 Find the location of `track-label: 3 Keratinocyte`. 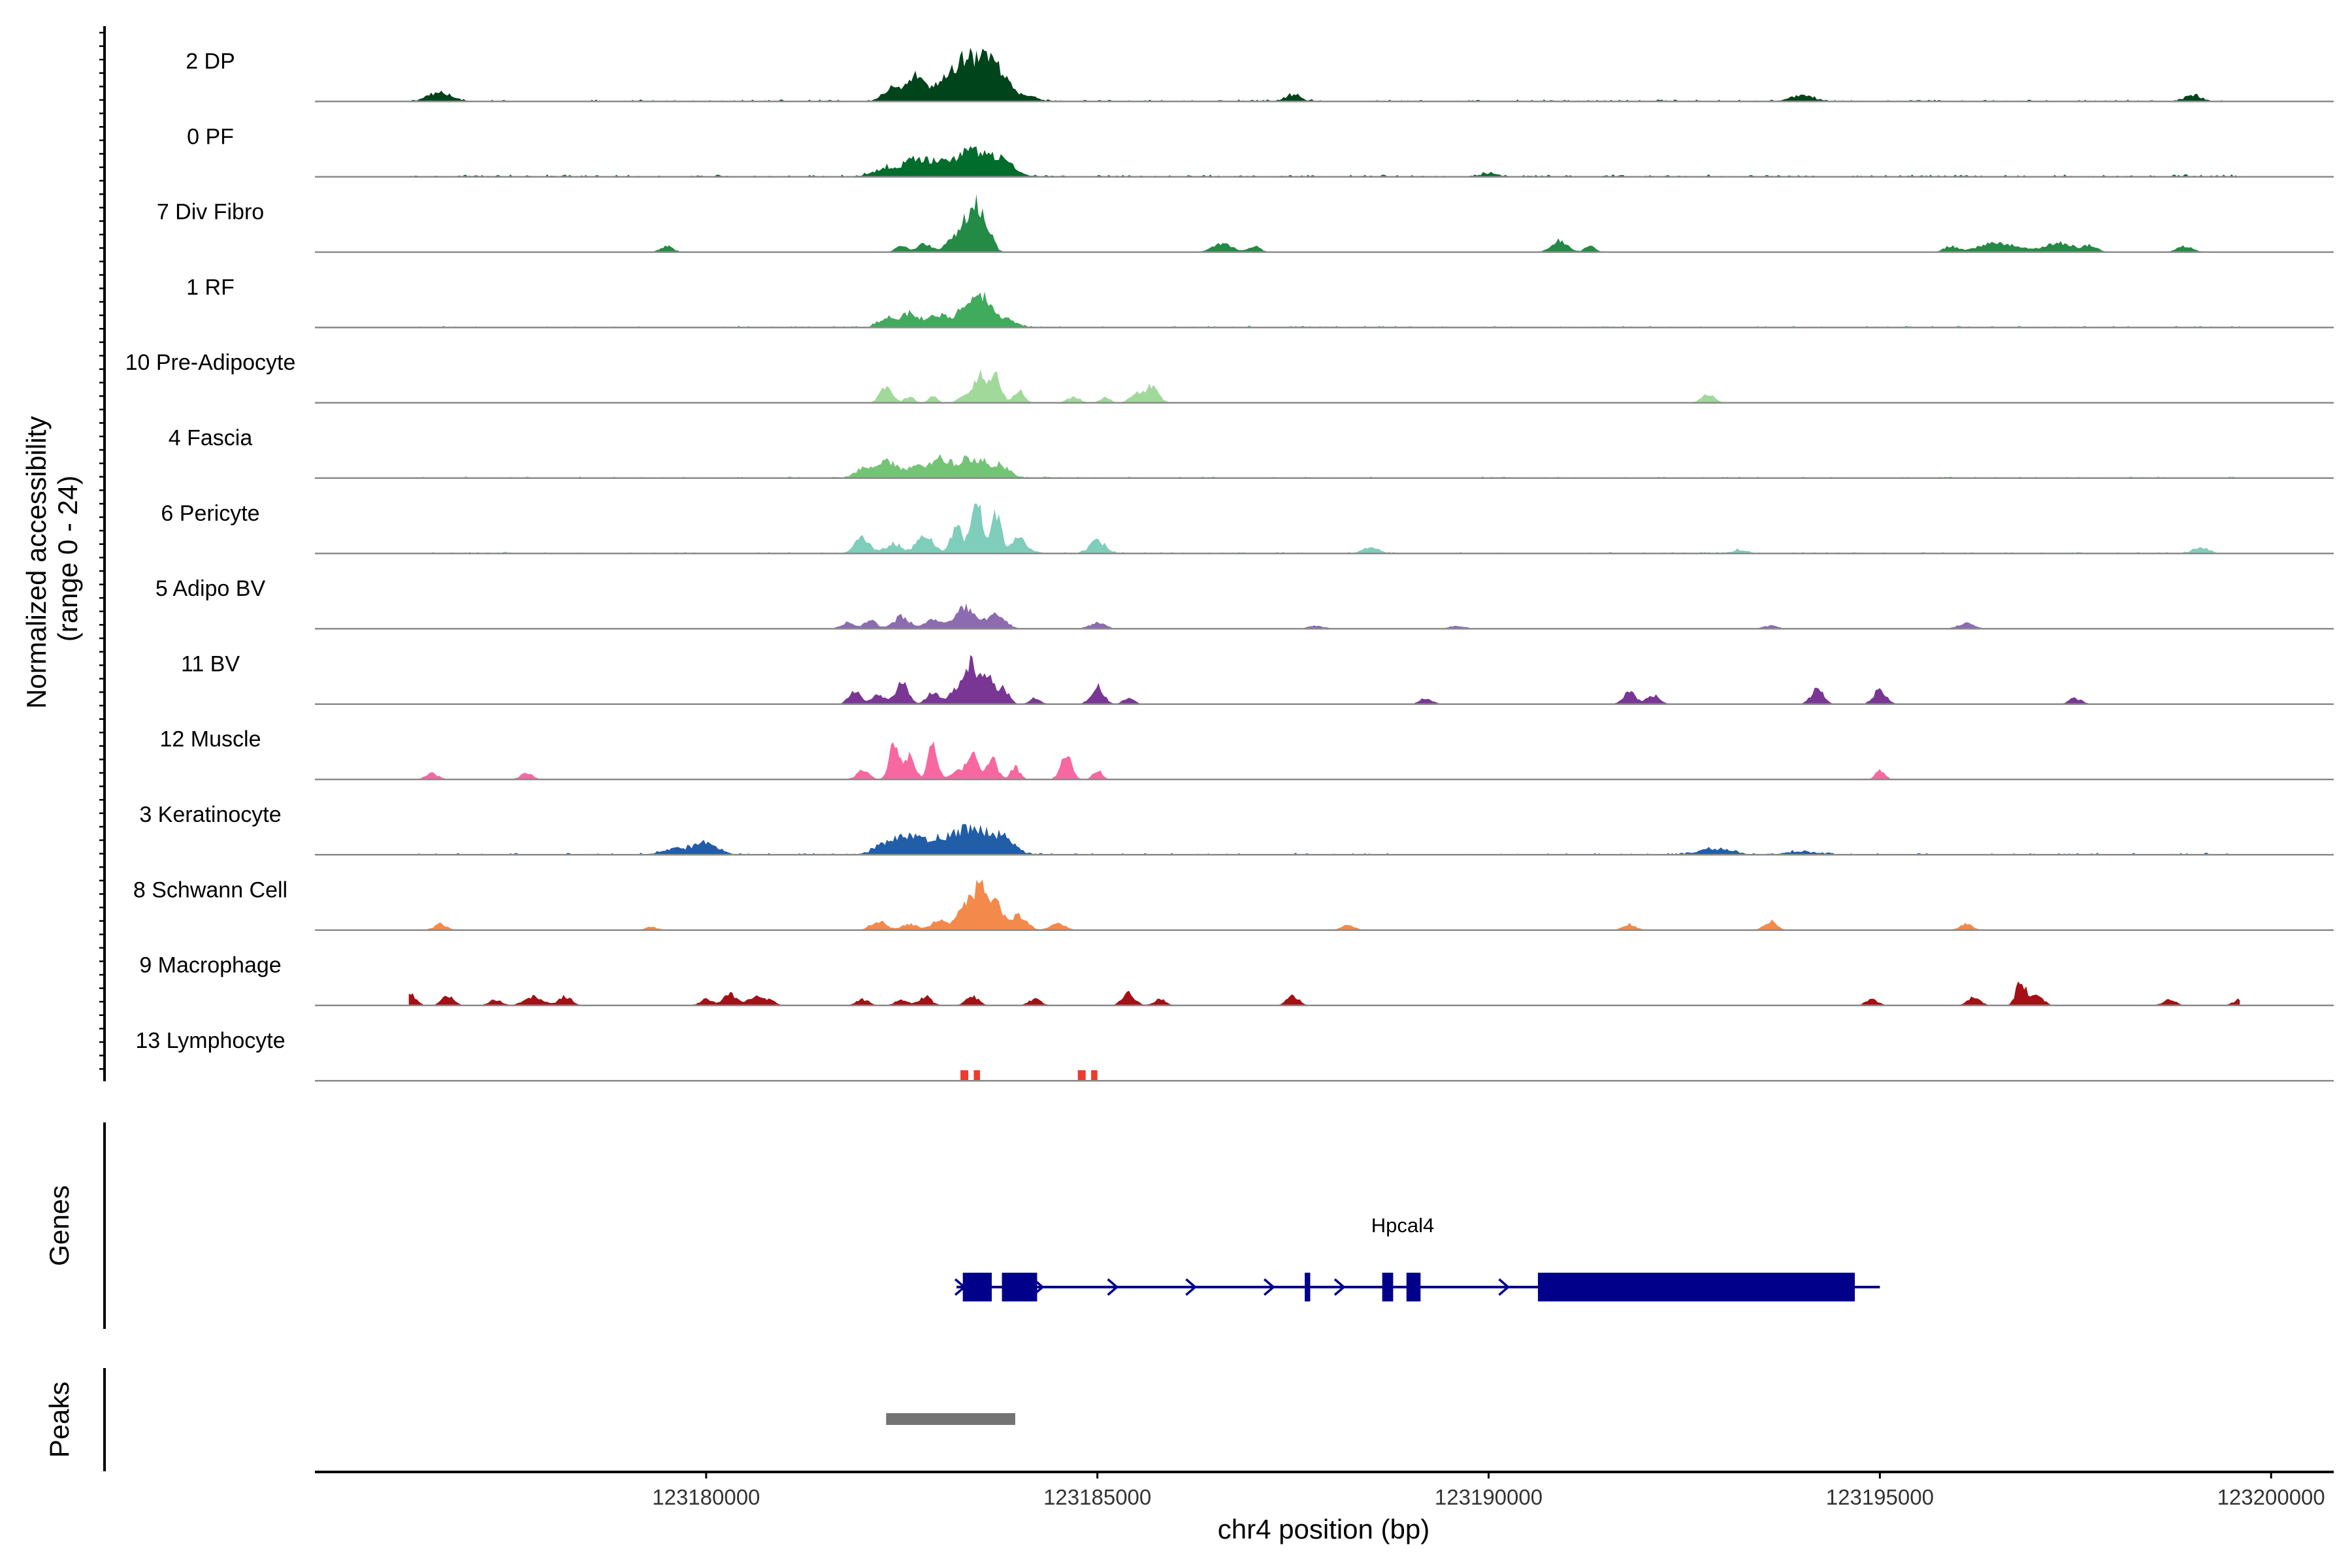

track-label: 3 Keratinocyte is located at coordinates (210, 814).